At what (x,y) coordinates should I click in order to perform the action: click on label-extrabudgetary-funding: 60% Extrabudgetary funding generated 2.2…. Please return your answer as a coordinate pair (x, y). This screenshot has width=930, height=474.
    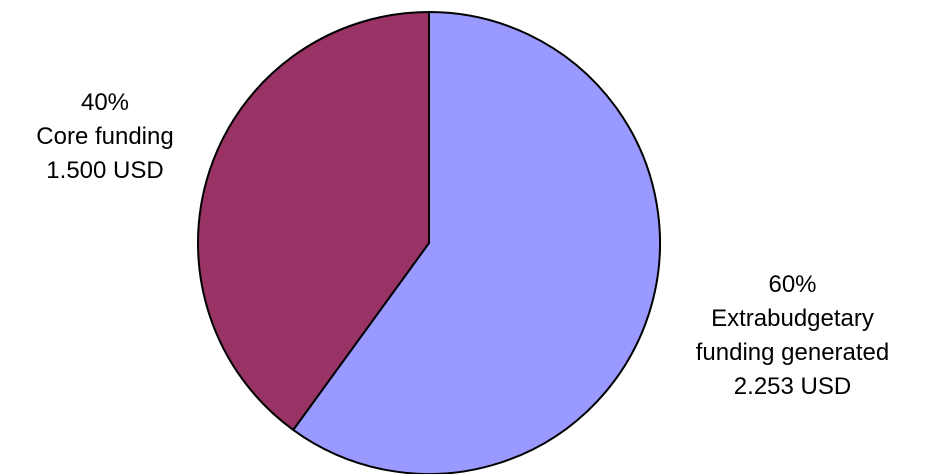
    Looking at the image, I should click on (792, 336).